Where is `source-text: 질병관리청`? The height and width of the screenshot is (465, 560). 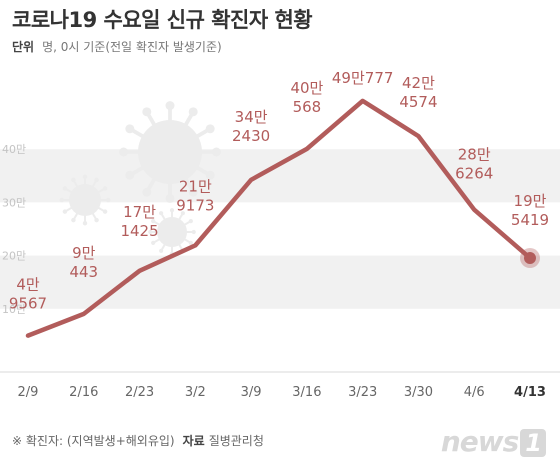 source-text: 질병관리청 is located at coordinates (236, 441).